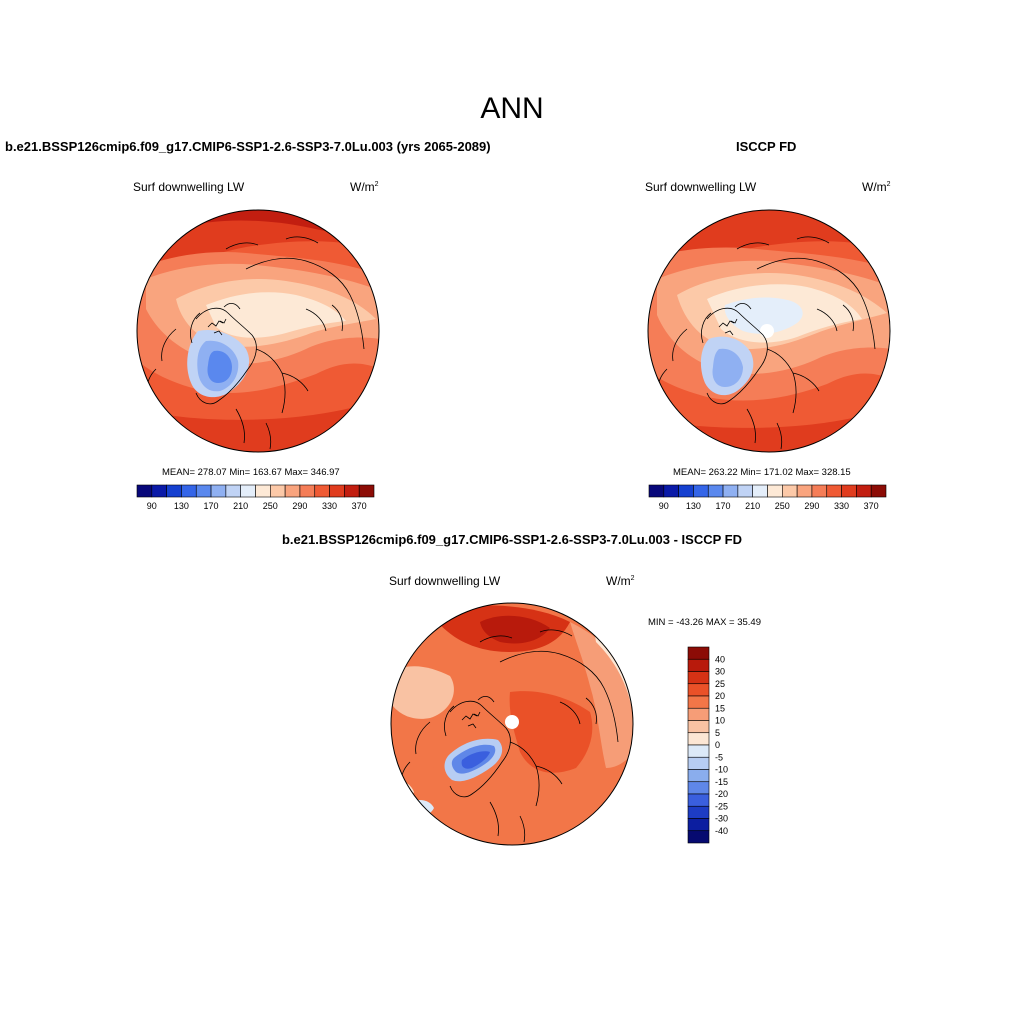  I want to click on obs-colorbar-tick-label: 210, so click(752, 506).